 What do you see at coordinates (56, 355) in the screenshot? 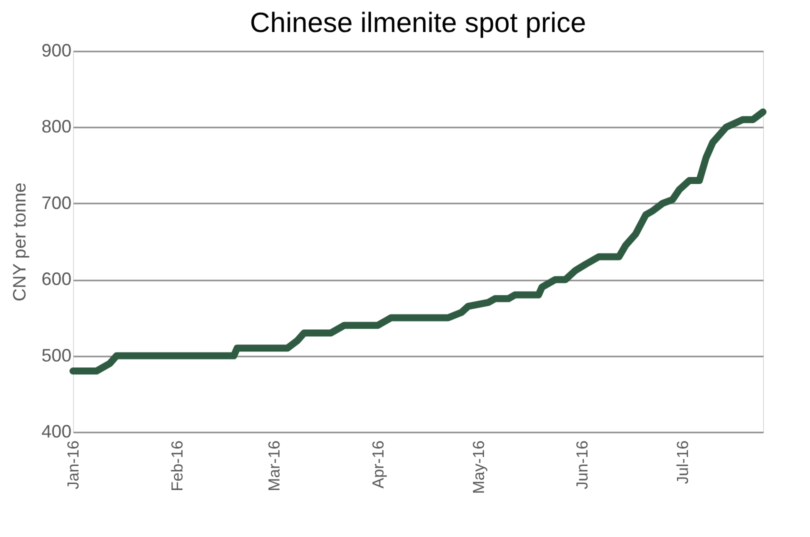
I see `y-tick-label: 500` at bounding box center [56, 355].